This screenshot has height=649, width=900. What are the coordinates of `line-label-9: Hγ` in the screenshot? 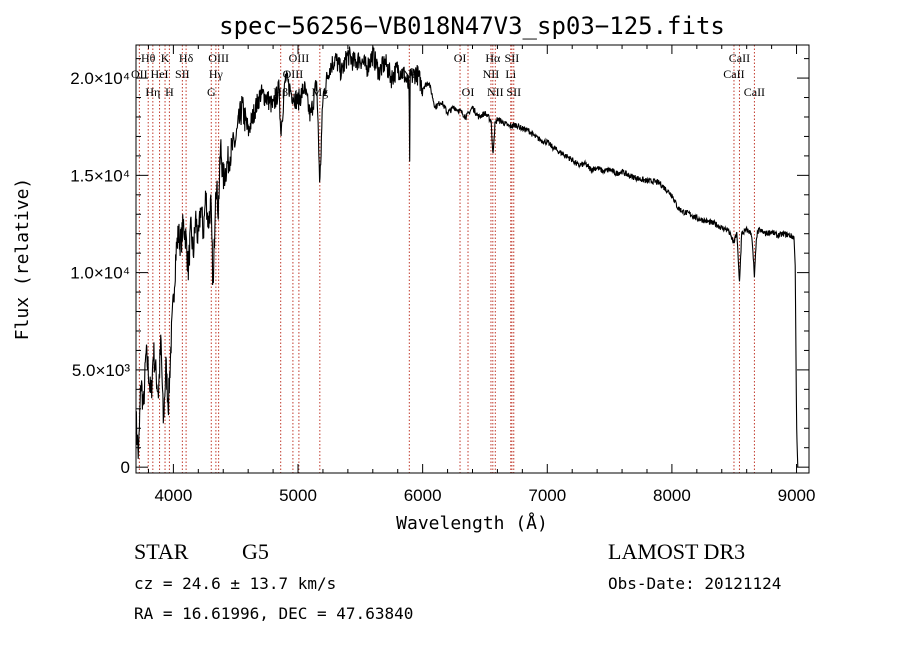 It's located at (216, 74).